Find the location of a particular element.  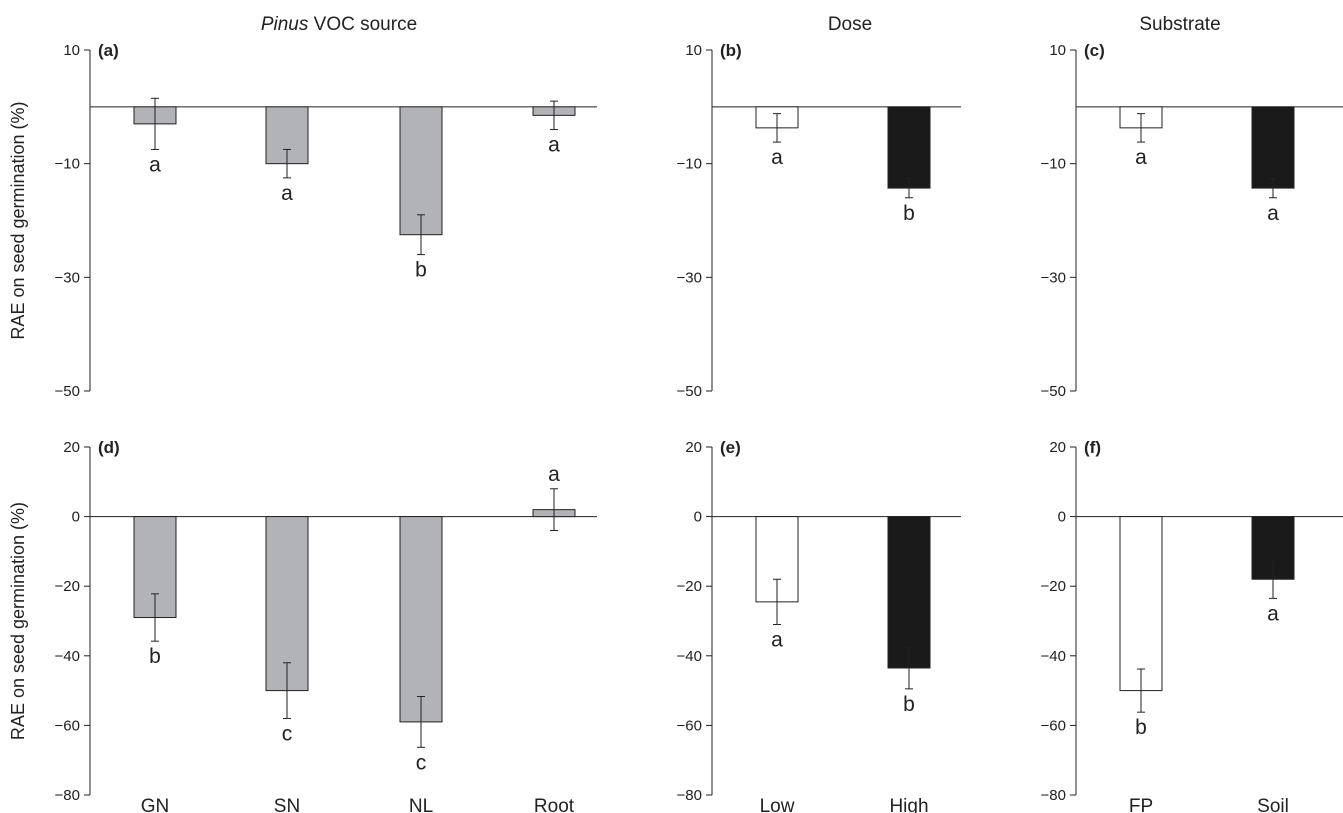

x-category-label: FP is located at coordinates (1141, 804).